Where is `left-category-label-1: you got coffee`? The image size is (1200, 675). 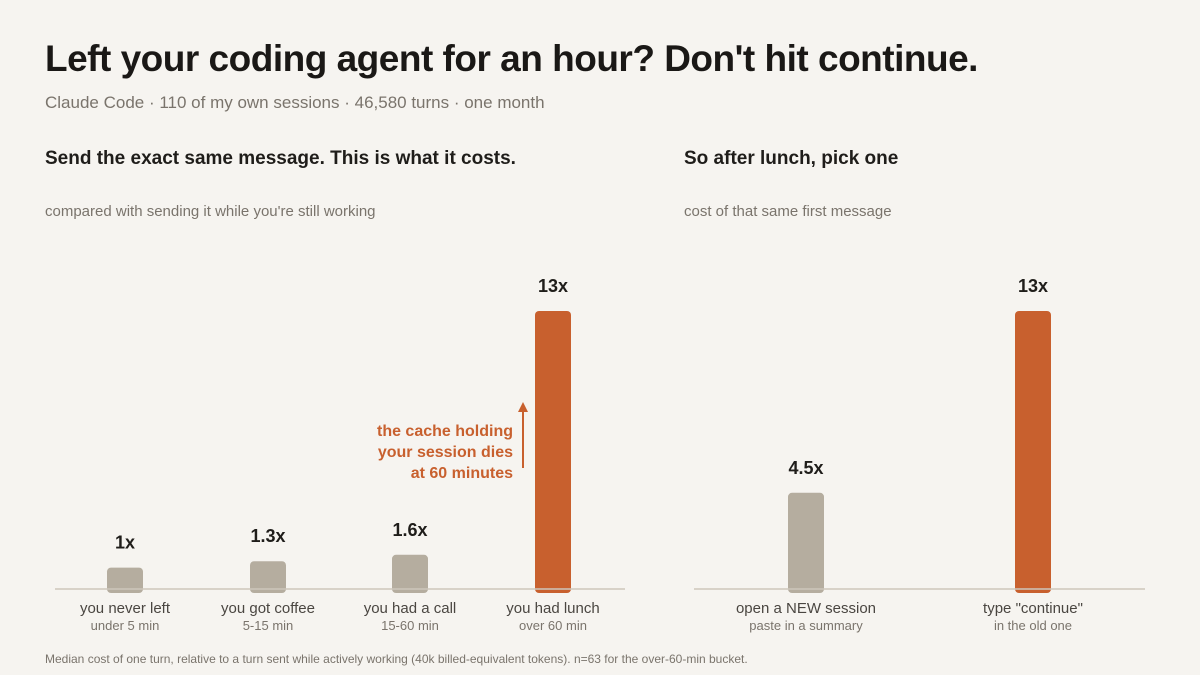 left-category-label-1: you got coffee is located at coordinates (268, 608).